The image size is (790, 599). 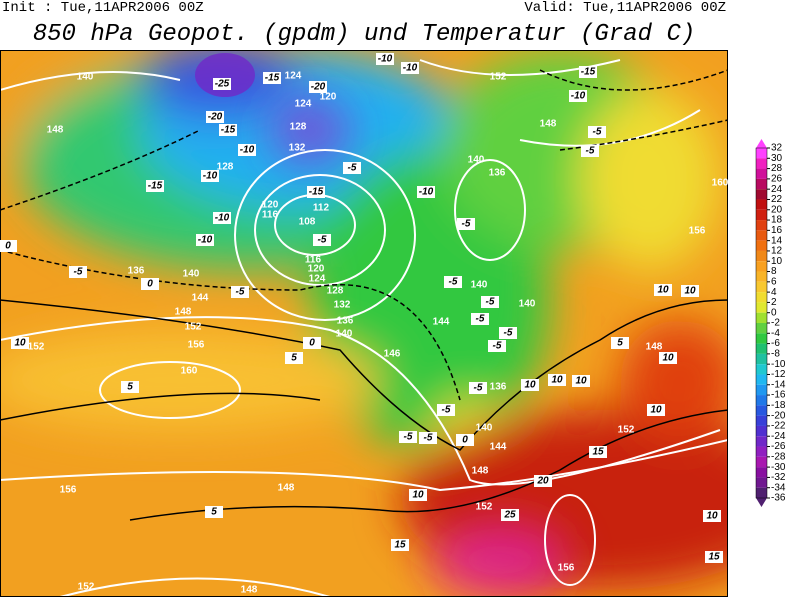 I want to click on geopotential-label: 116, so click(x=270, y=215).